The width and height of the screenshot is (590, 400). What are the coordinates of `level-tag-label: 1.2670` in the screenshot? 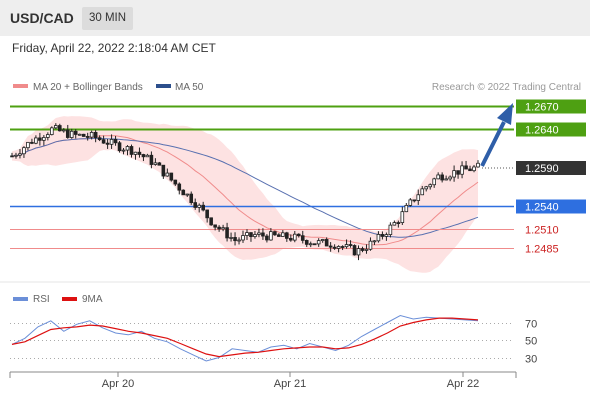 It's located at (542, 108).